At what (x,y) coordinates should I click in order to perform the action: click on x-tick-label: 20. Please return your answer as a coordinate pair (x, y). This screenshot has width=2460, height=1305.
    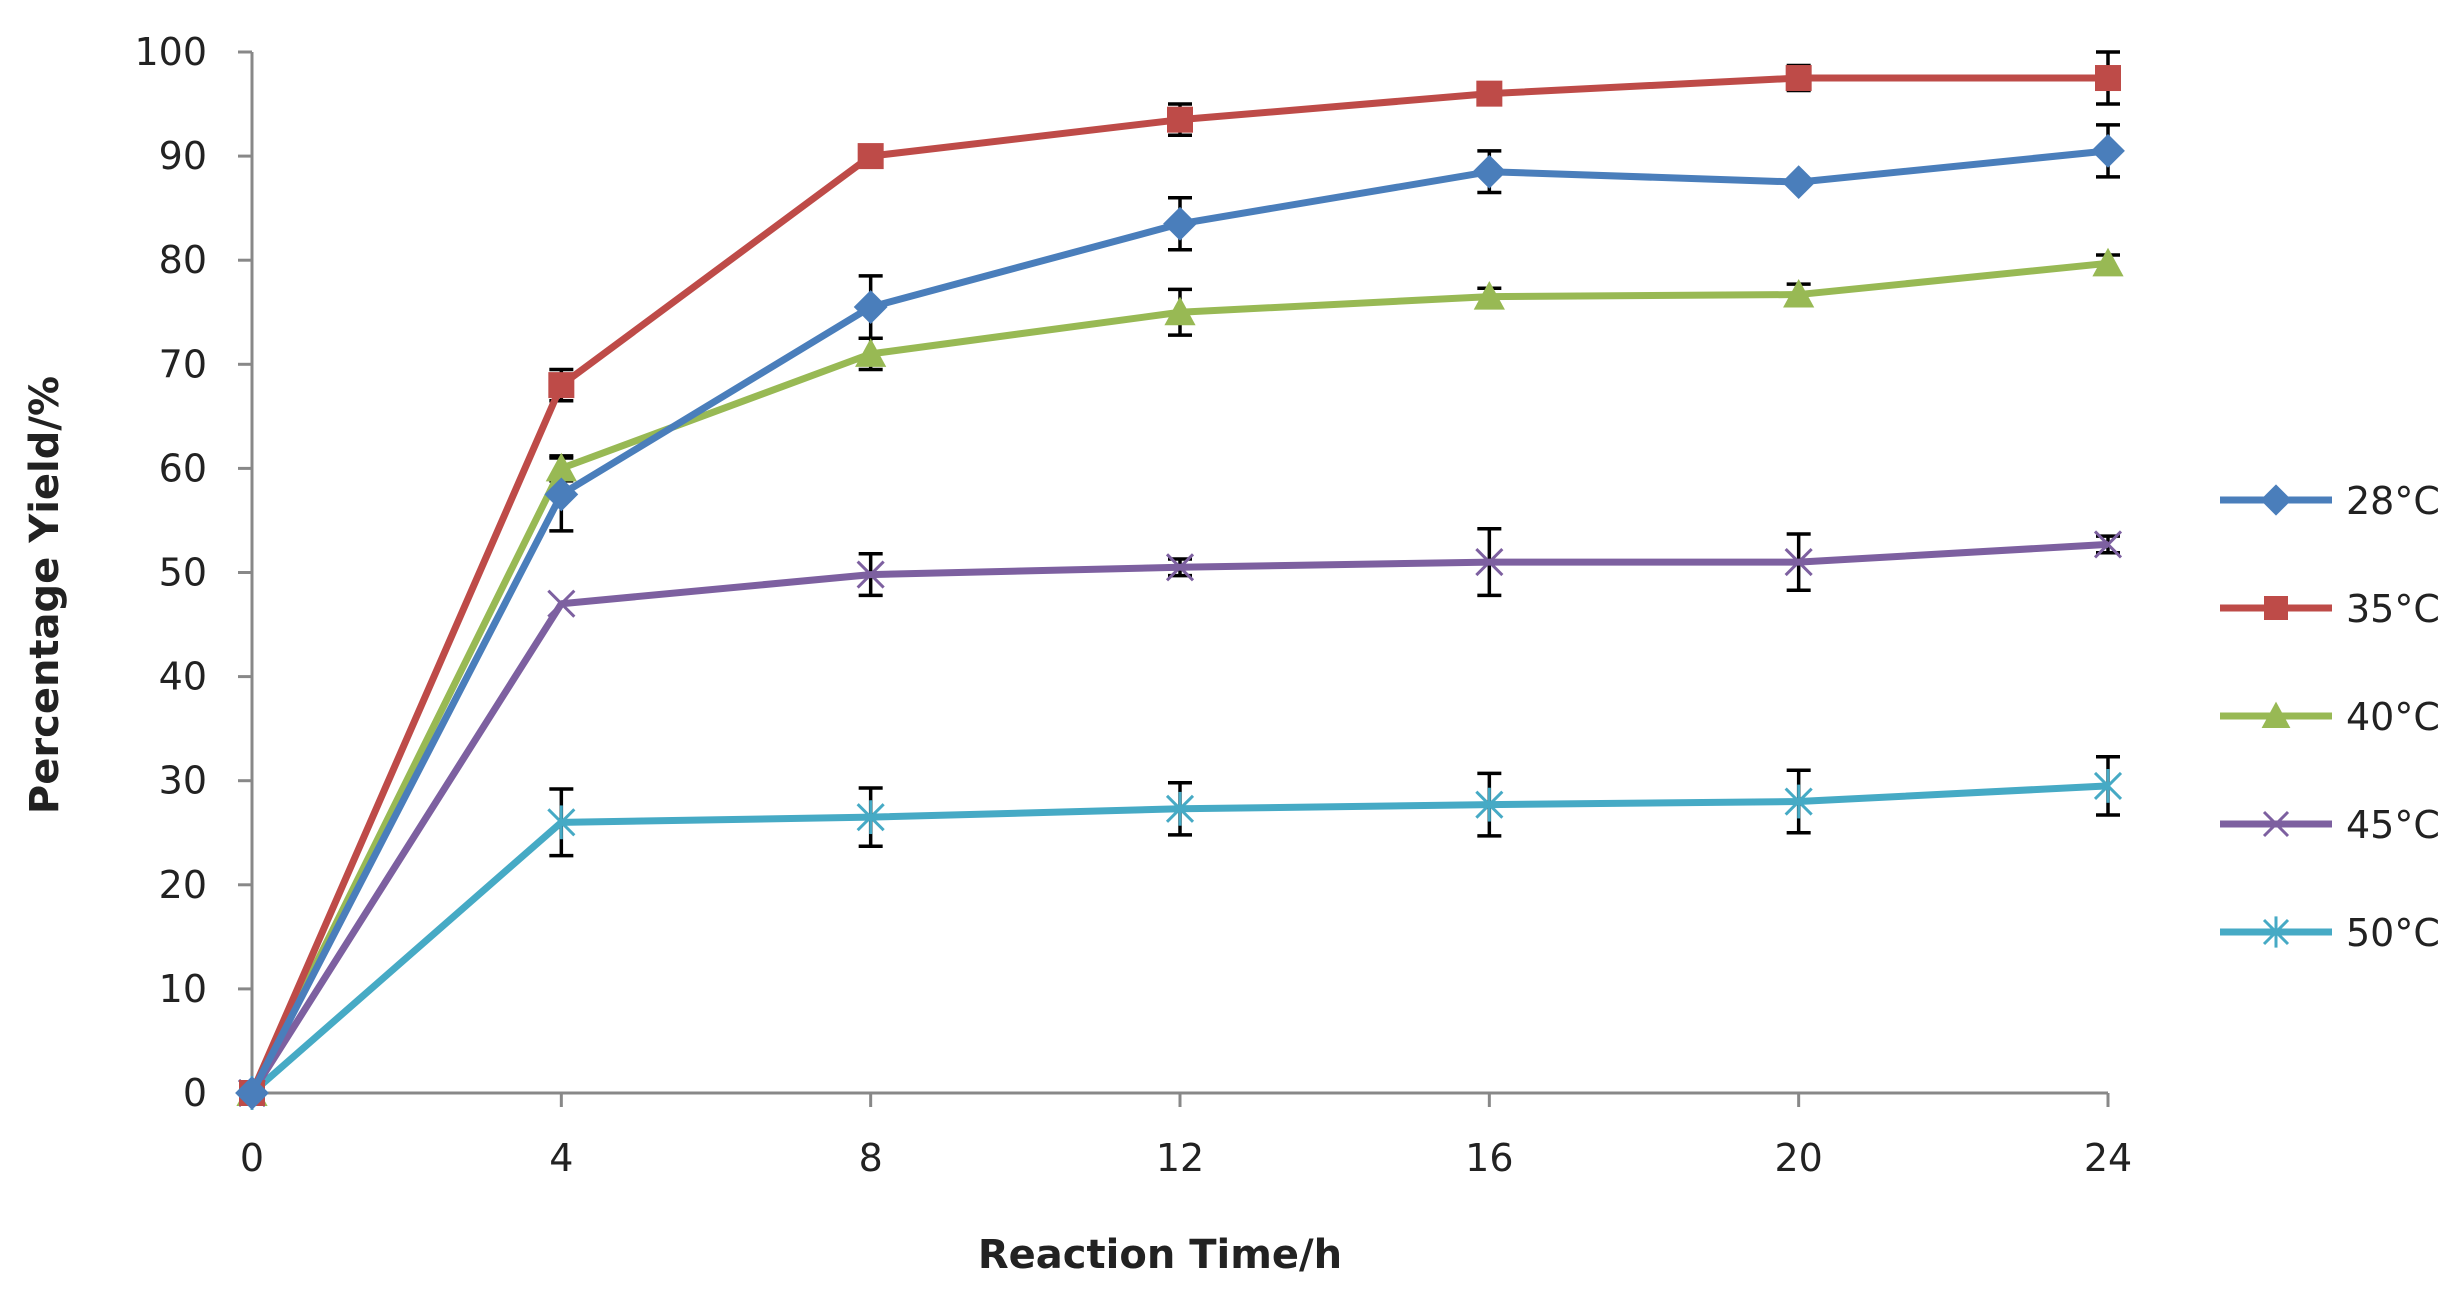
    Looking at the image, I should click on (1798, 1158).